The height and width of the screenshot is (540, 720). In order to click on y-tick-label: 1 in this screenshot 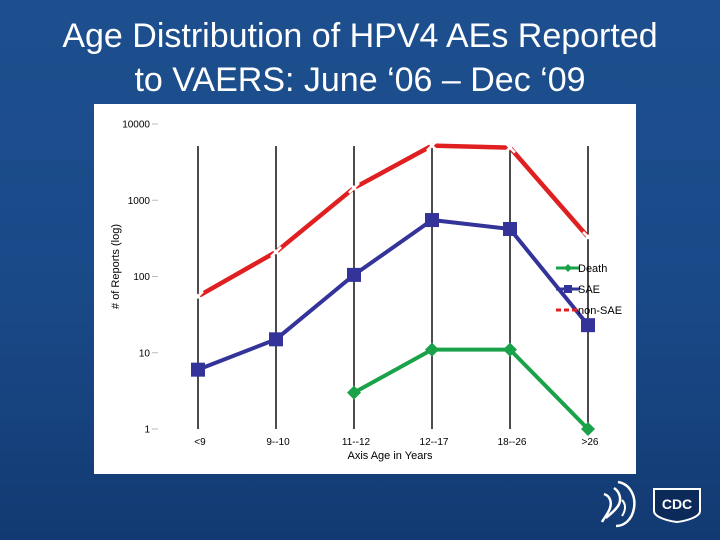, I will do `click(147, 430)`.